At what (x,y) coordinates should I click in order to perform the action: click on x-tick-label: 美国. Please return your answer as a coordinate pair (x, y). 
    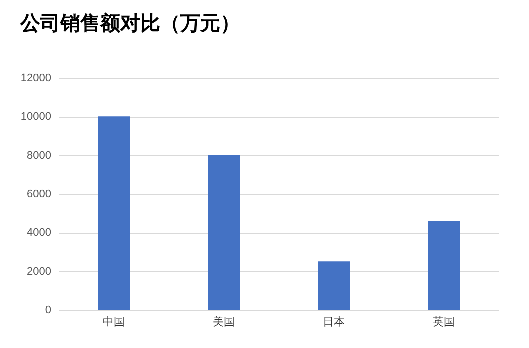
    Looking at the image, I should click on (224, 322).